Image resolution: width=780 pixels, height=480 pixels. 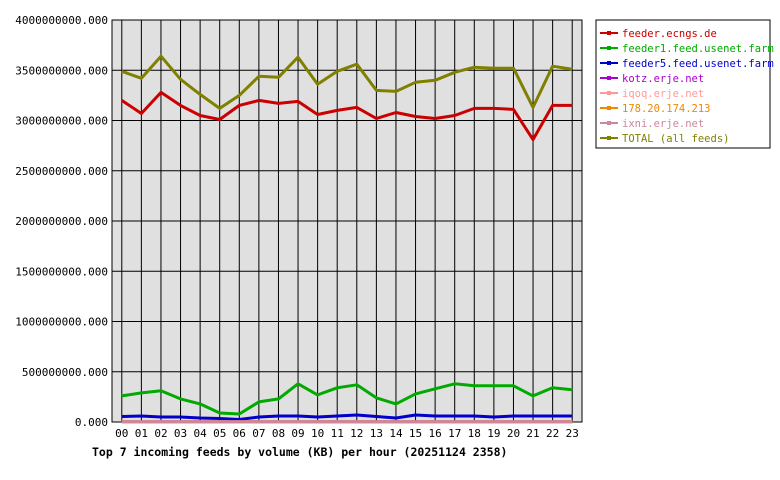 I want to click on x-tick-label: 03, so click(x=180, y=433).